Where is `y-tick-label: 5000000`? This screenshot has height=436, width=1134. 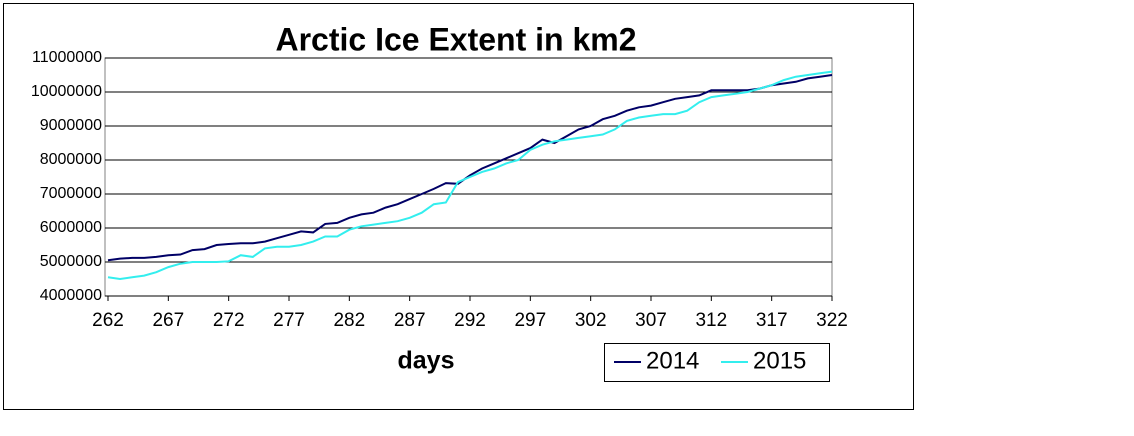
y-tick-label: 5000000 is located at coordinates (71, 261).